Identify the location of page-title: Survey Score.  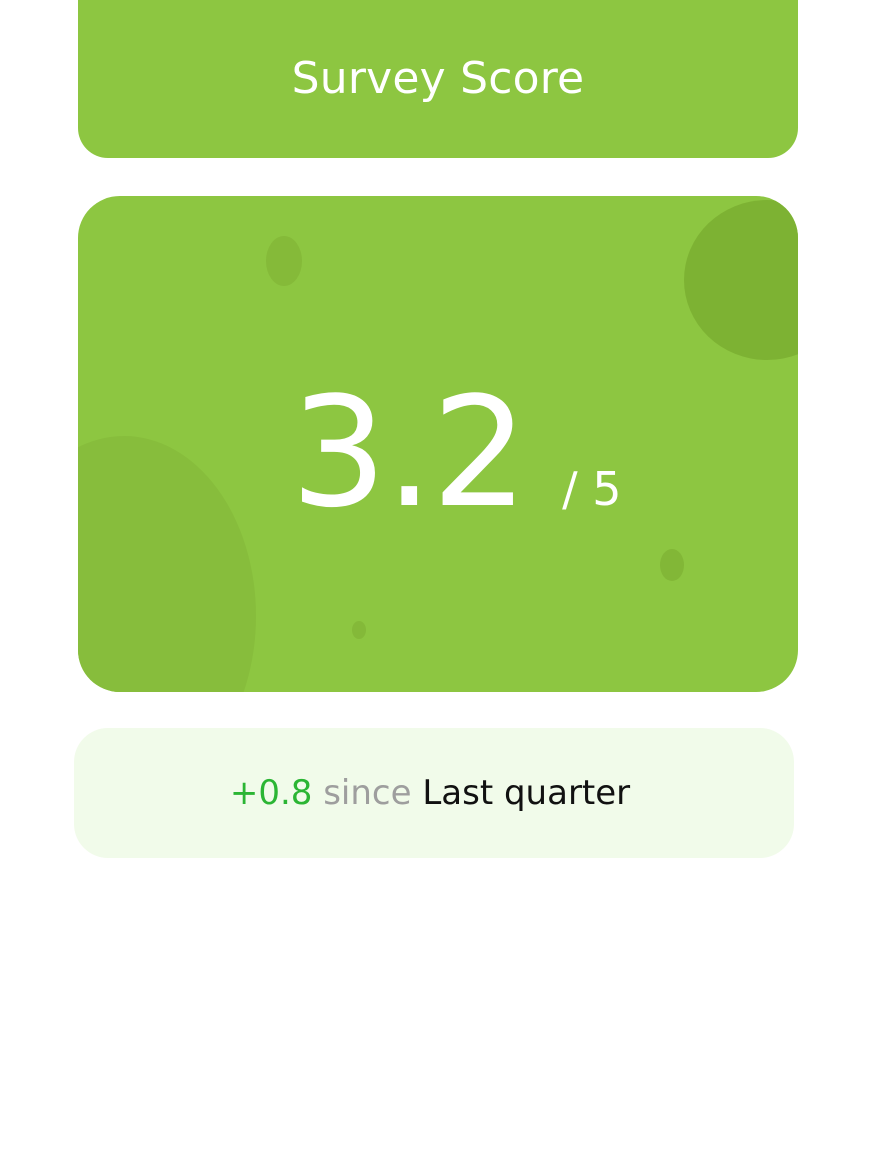
(438, 78).